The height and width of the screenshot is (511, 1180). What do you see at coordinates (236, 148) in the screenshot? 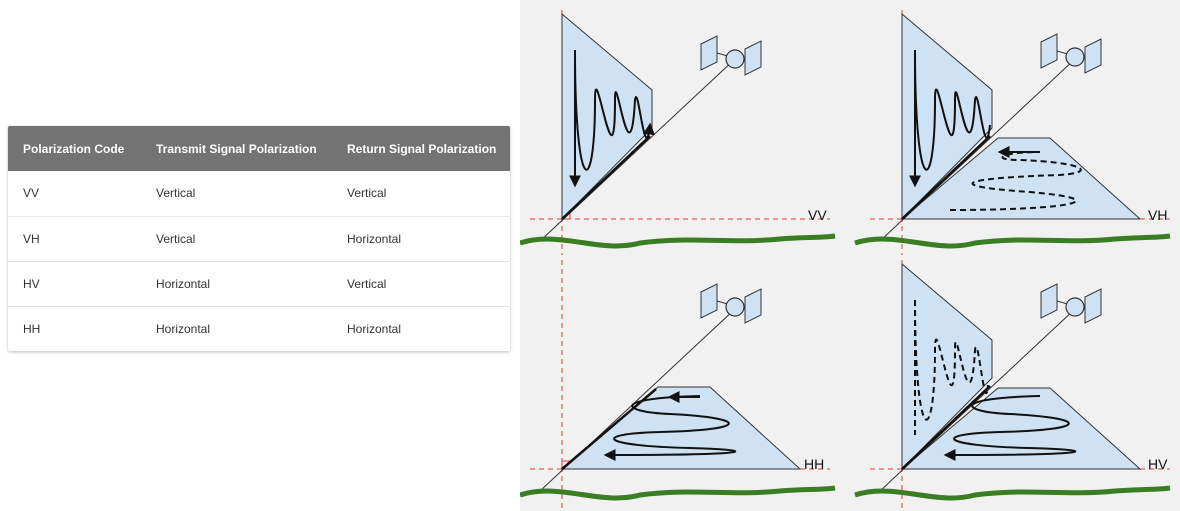
I see `header-transmit-polarization: Transmit Signal Polarization` at bounding box center [236, 148].